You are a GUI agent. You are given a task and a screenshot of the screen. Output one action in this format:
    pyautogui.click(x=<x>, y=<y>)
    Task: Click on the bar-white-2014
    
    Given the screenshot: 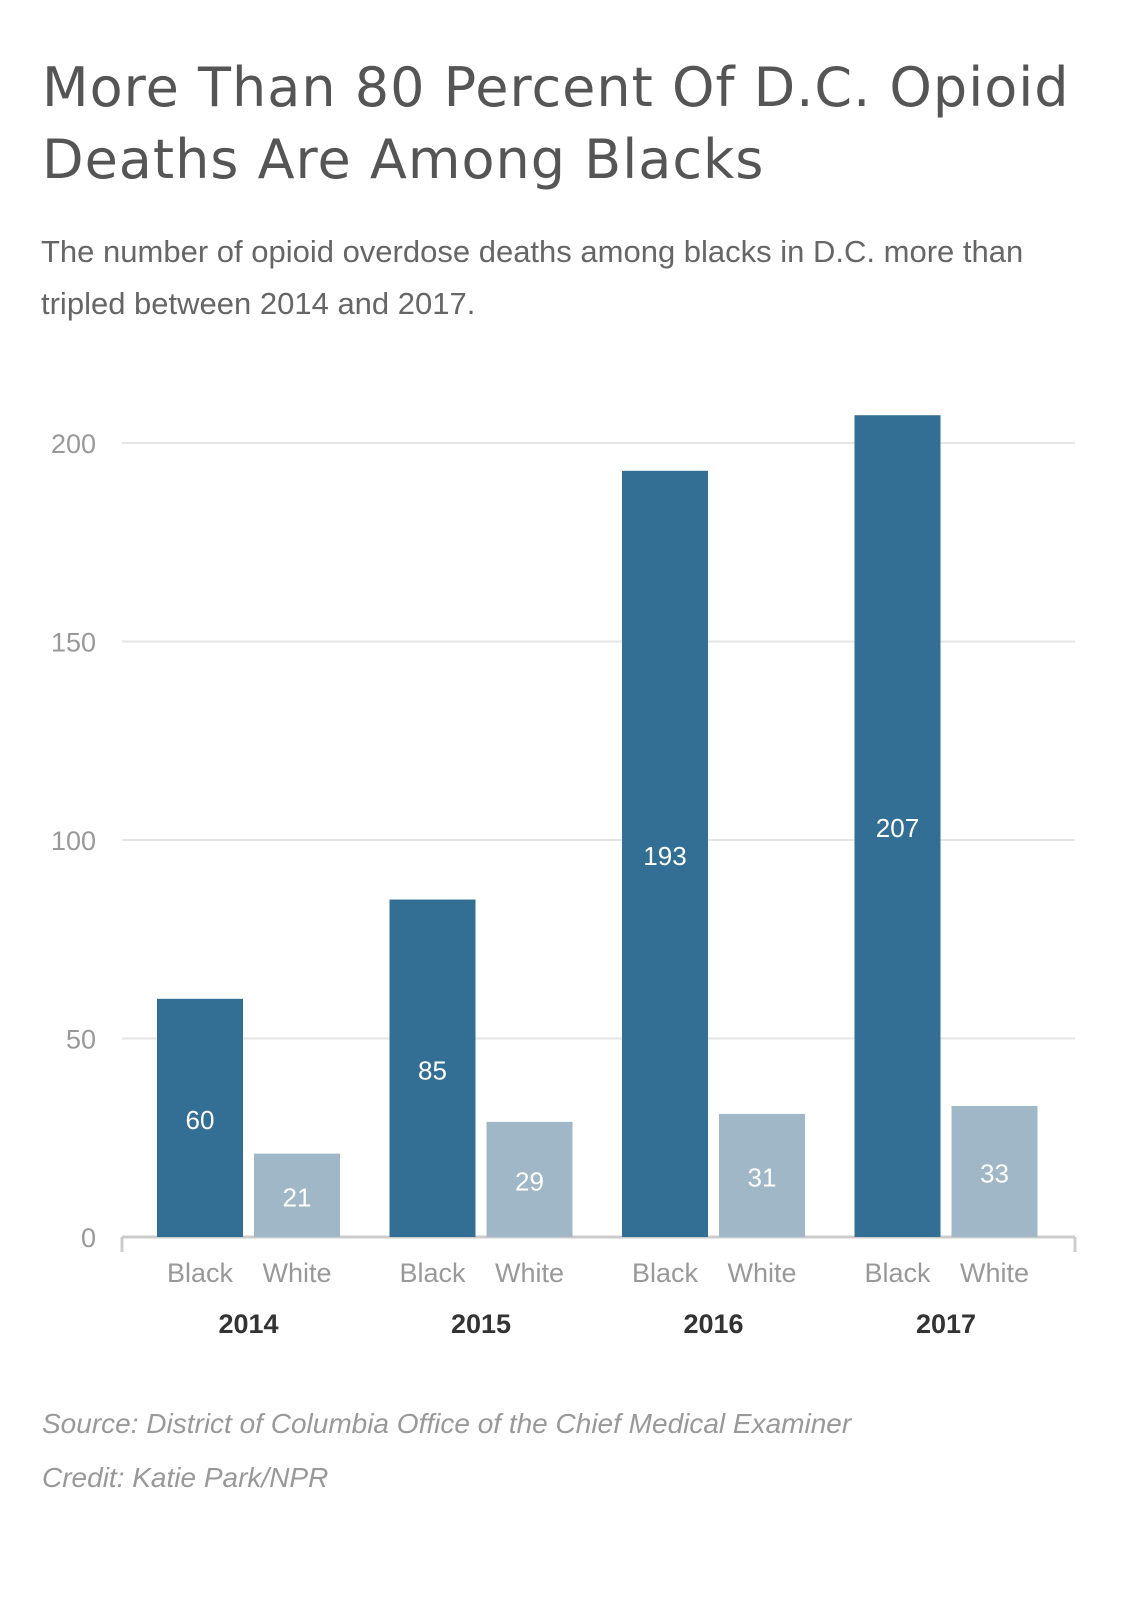 What is the action you would take?
    pyautogui.click(x=297, y=1195)
    